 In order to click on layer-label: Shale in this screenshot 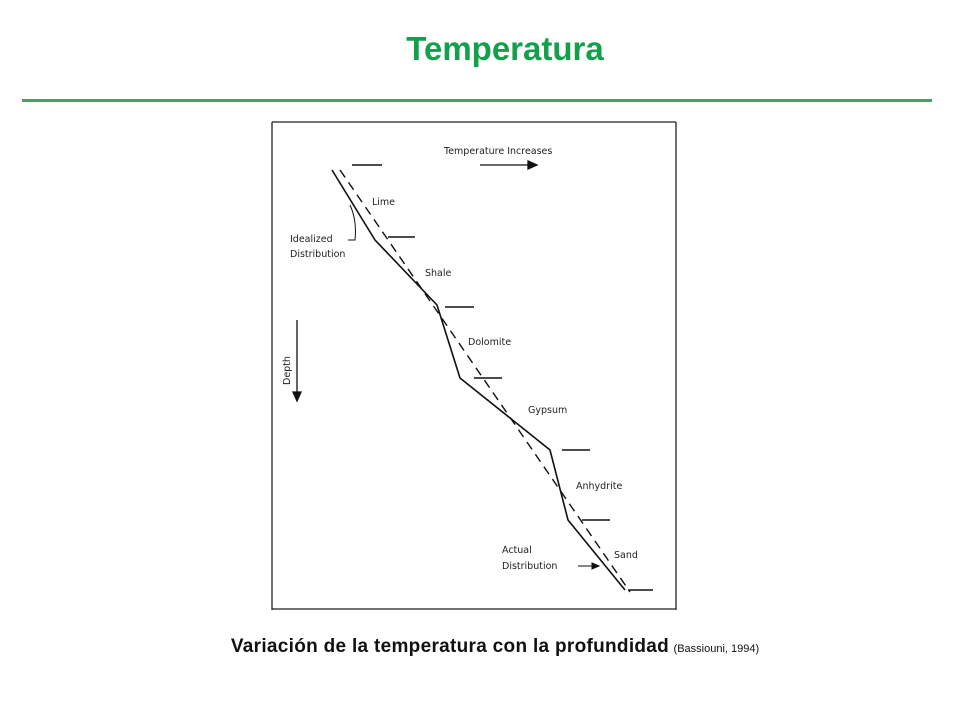, I will do `click(438, 273)`.